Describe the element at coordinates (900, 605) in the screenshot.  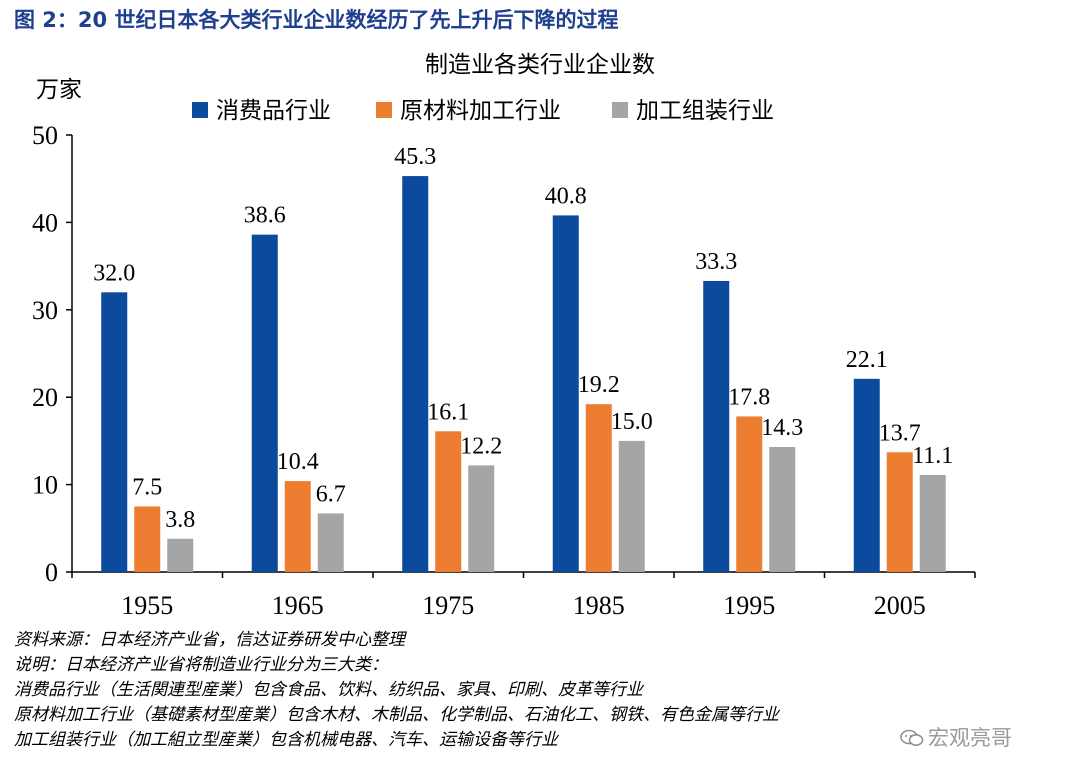
I see `x-tick-label: 2005` at that location.